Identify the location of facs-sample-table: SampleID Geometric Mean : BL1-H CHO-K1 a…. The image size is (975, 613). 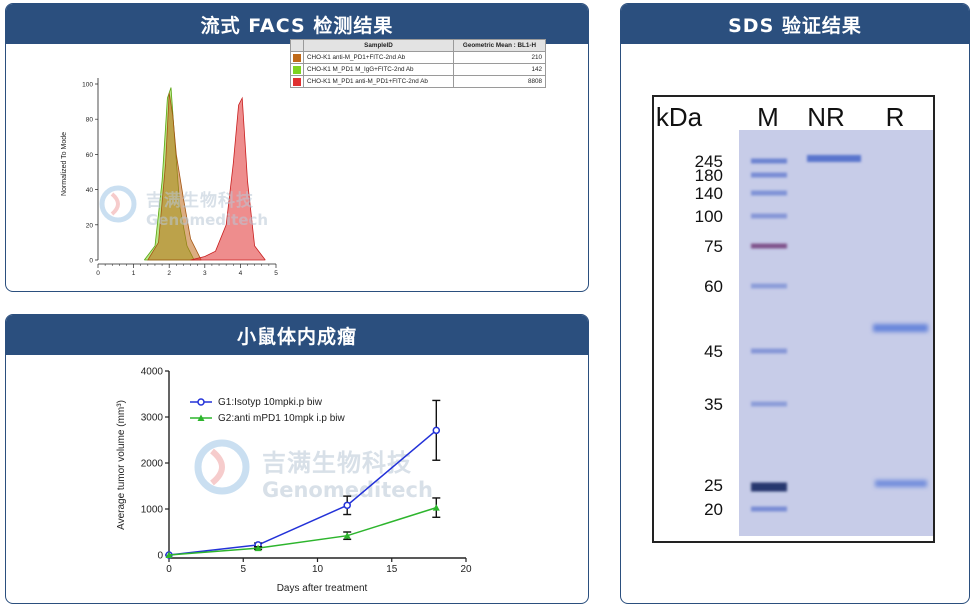
(418, 63).